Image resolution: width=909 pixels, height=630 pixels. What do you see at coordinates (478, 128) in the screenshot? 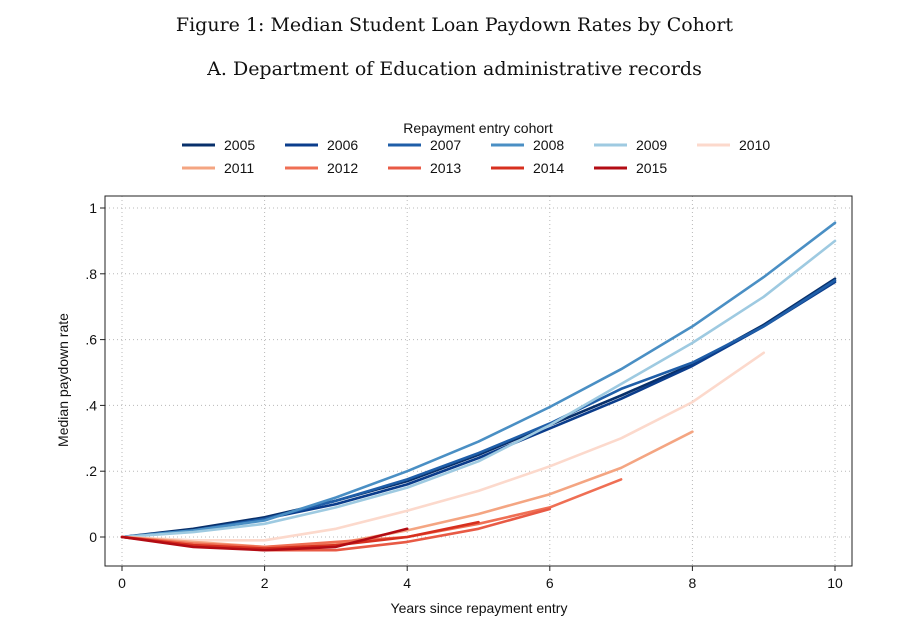
I see `legend-title: Repayment entry cohort` at bounding box center [478, 128].